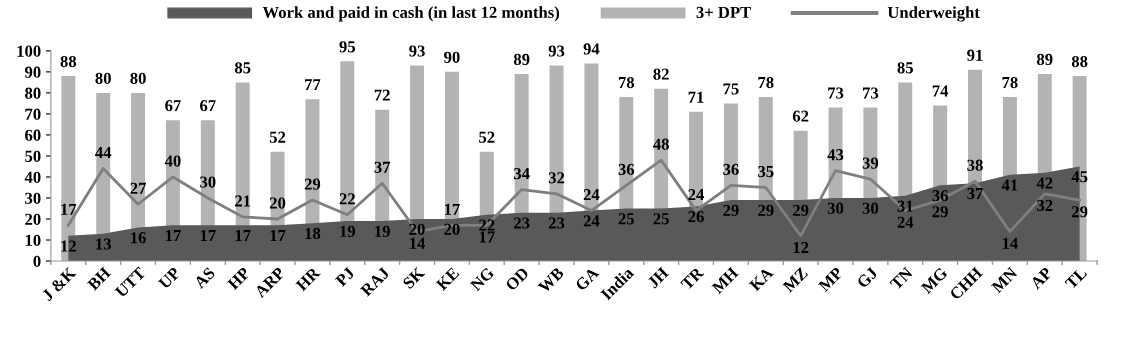 Image resolution: width=1131 pixels, height=339 pixels. I want to click on data-label: 16, so click(138, 238).